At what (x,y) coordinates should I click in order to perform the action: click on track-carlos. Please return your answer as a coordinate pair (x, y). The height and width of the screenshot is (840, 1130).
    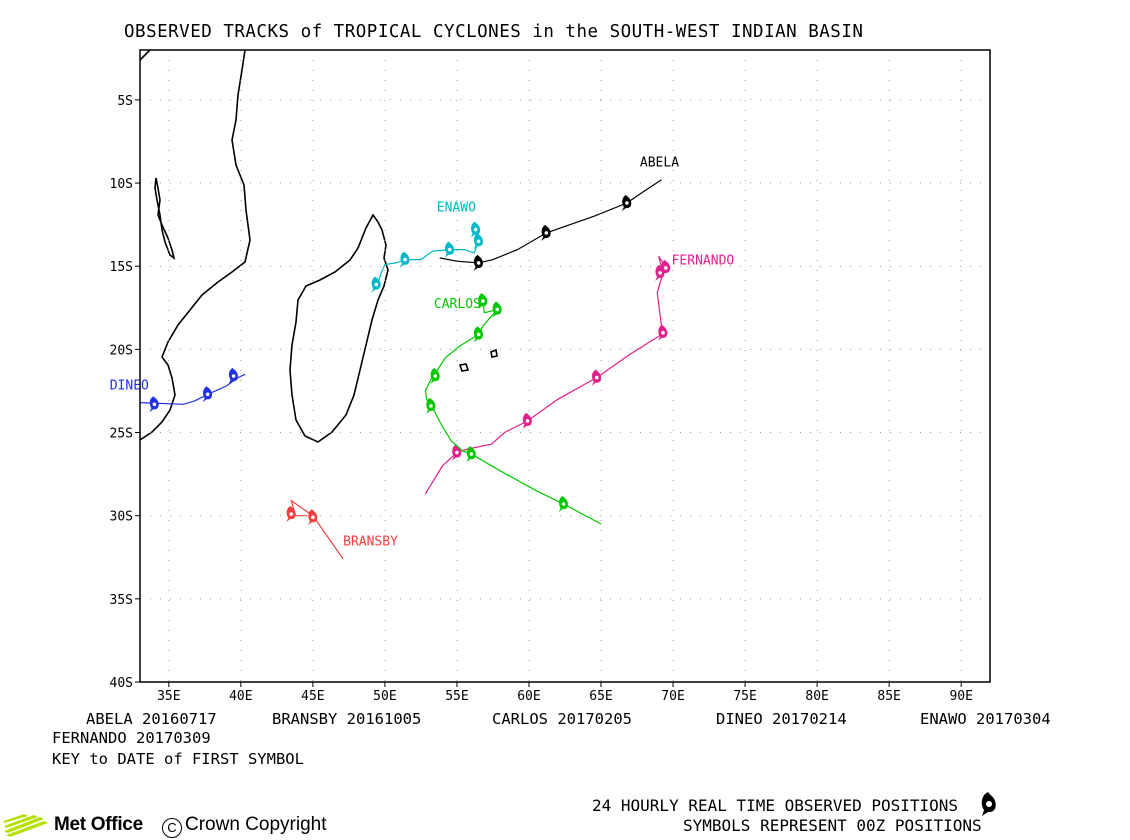
    Looking at the image, I should click on (513, 412).